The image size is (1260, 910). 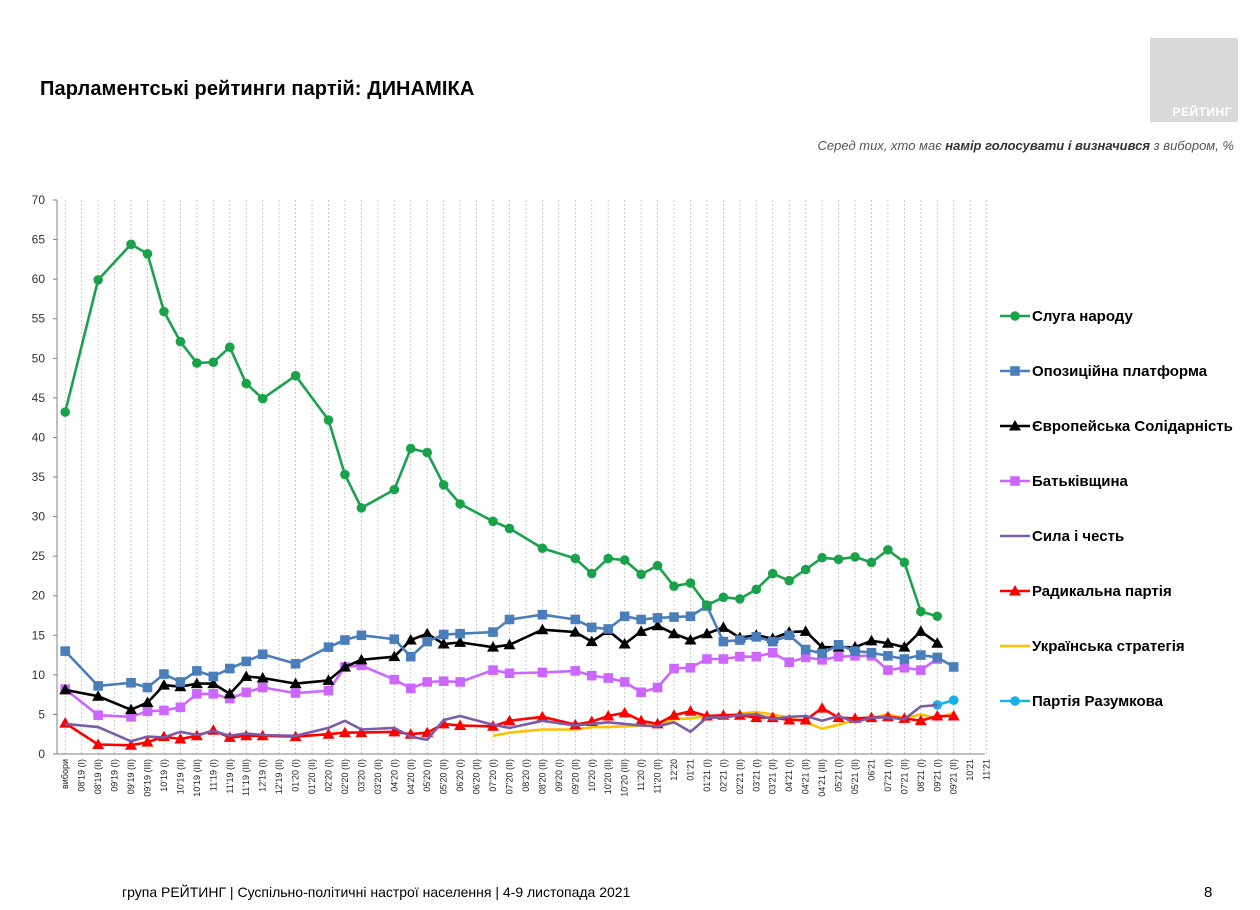 What do you see at coordinates (230, 776) in the screenshot?
I see `x-tick-label: 11'19 (ІІ)` at bounding box center [230, 776].